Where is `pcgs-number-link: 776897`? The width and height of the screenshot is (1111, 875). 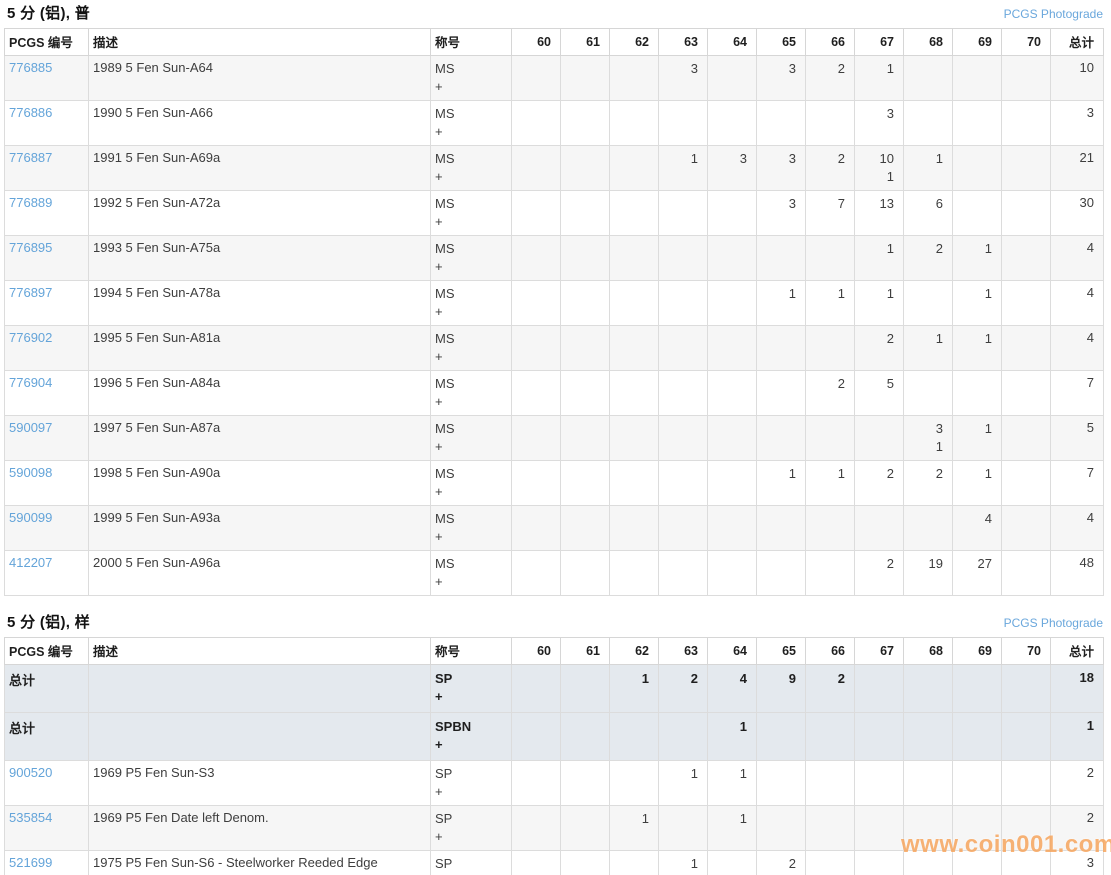
pcgs-number-link: 776897 is located at coordinates (31, 292).